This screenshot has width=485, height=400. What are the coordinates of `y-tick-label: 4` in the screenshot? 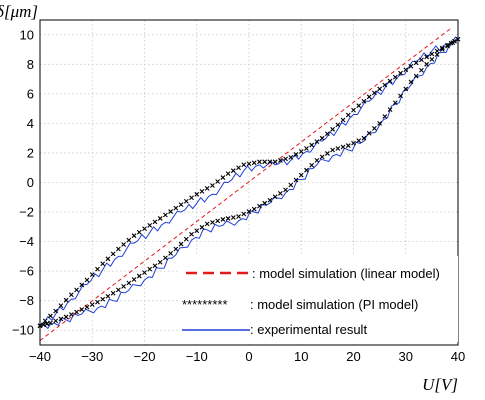 It's located at (30, 123).